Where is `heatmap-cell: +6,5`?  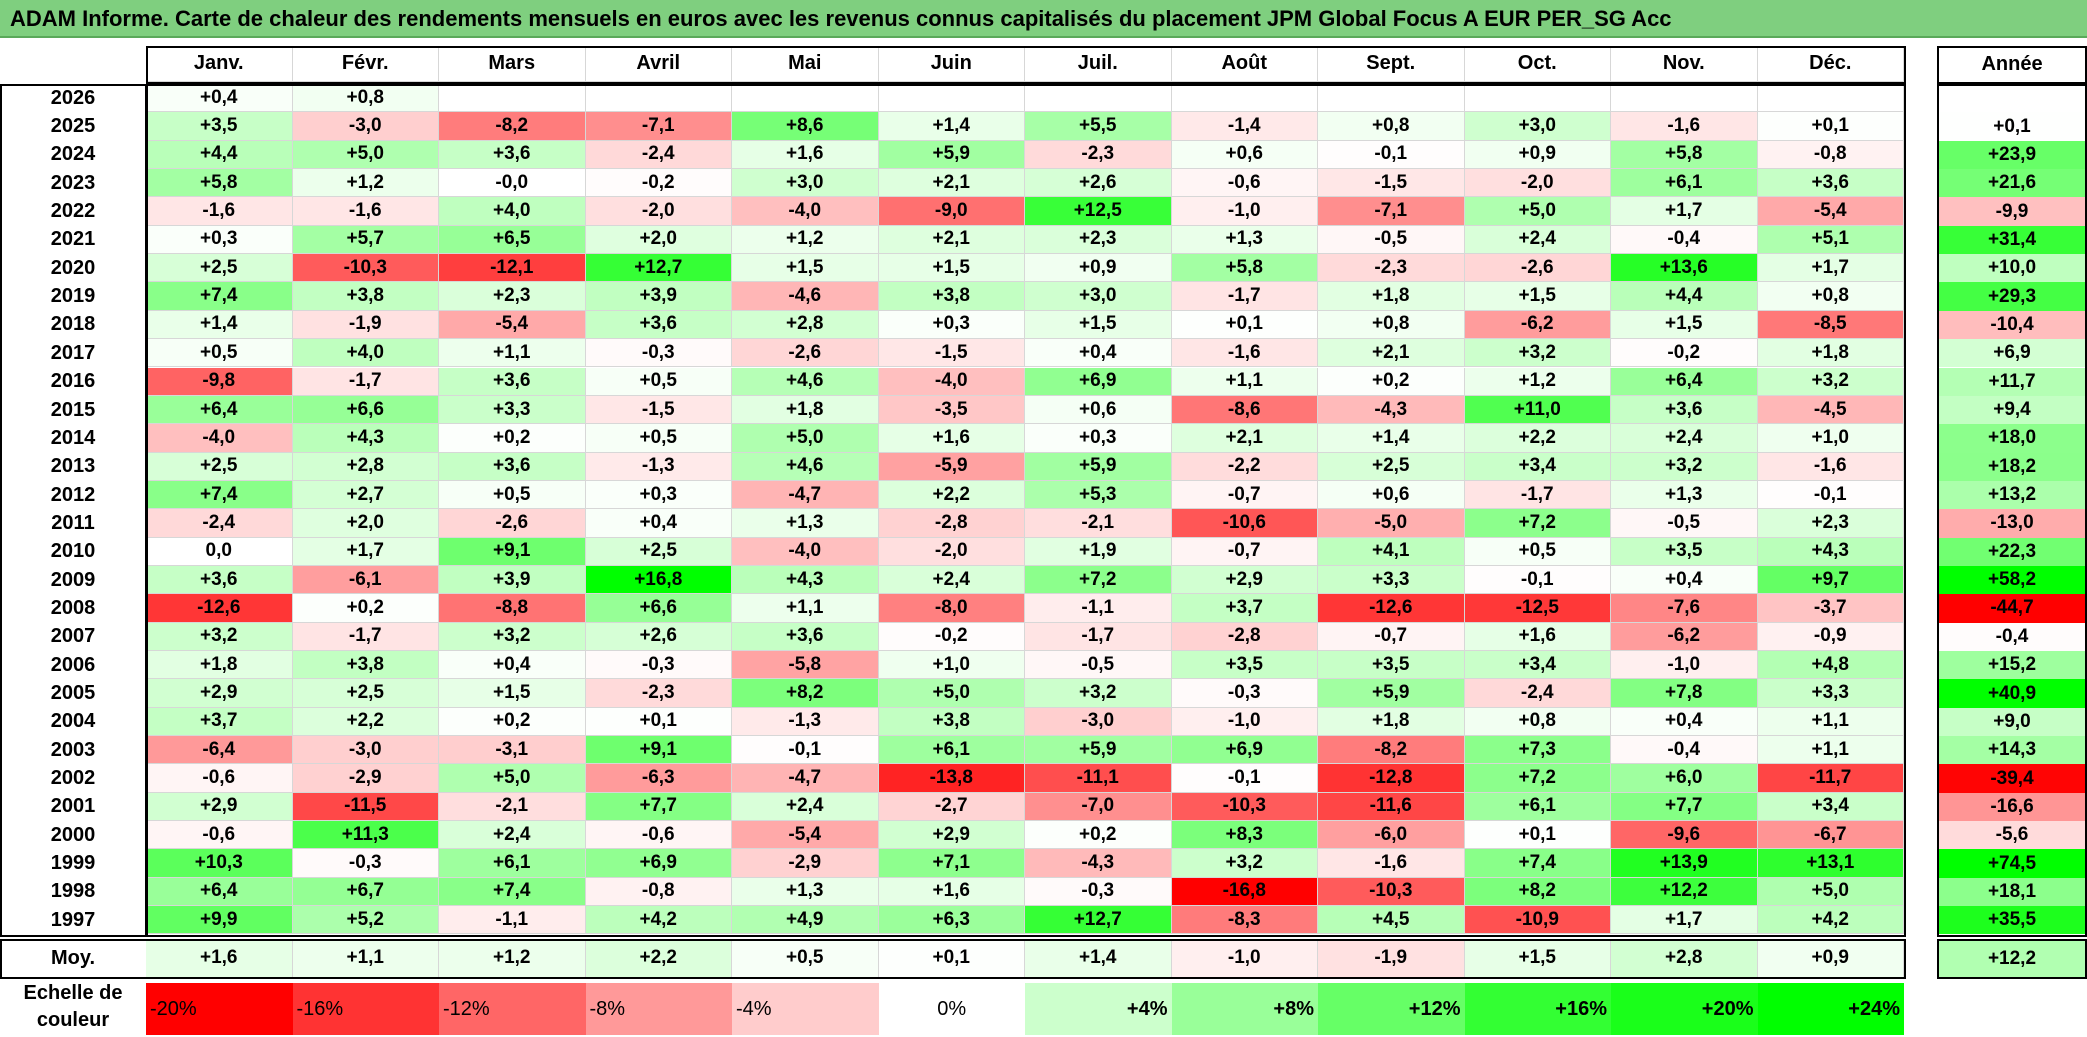 heatmap-cell: +6,5 is located at coordinates (512, 240).